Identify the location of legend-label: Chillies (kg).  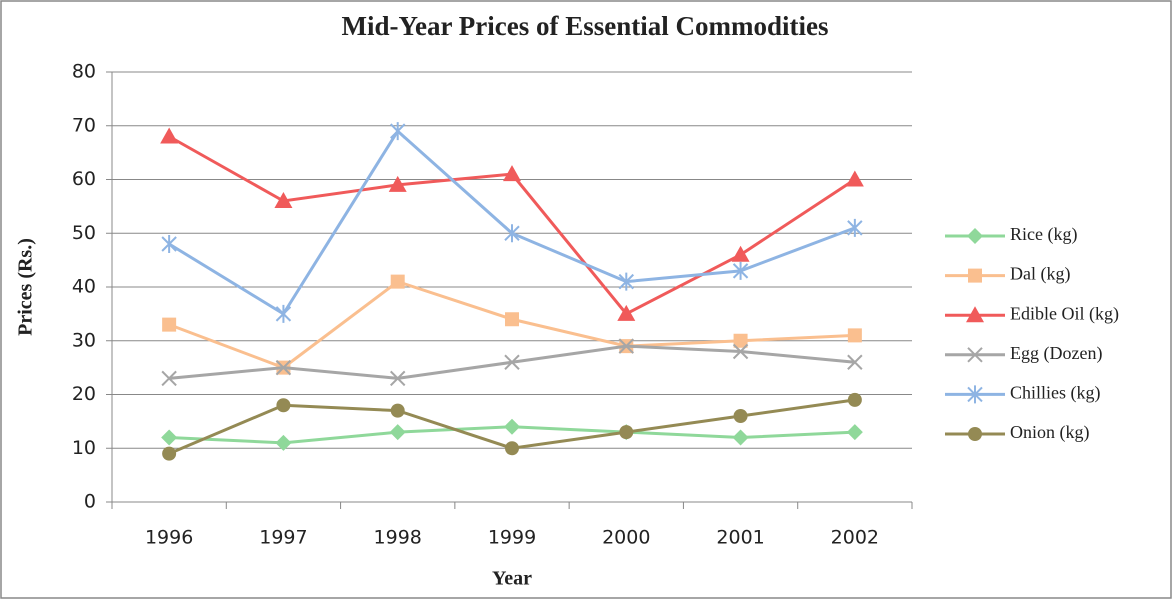
(1055, 393).